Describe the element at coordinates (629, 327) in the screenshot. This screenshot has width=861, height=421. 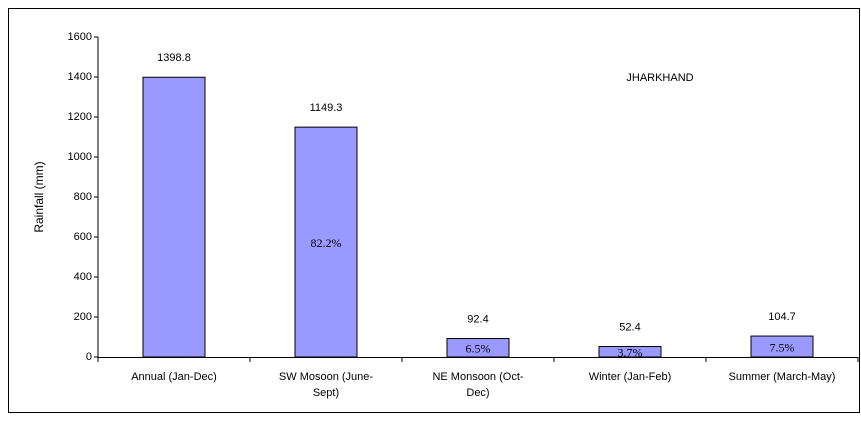
I see `value-label: 52.4` at that location.